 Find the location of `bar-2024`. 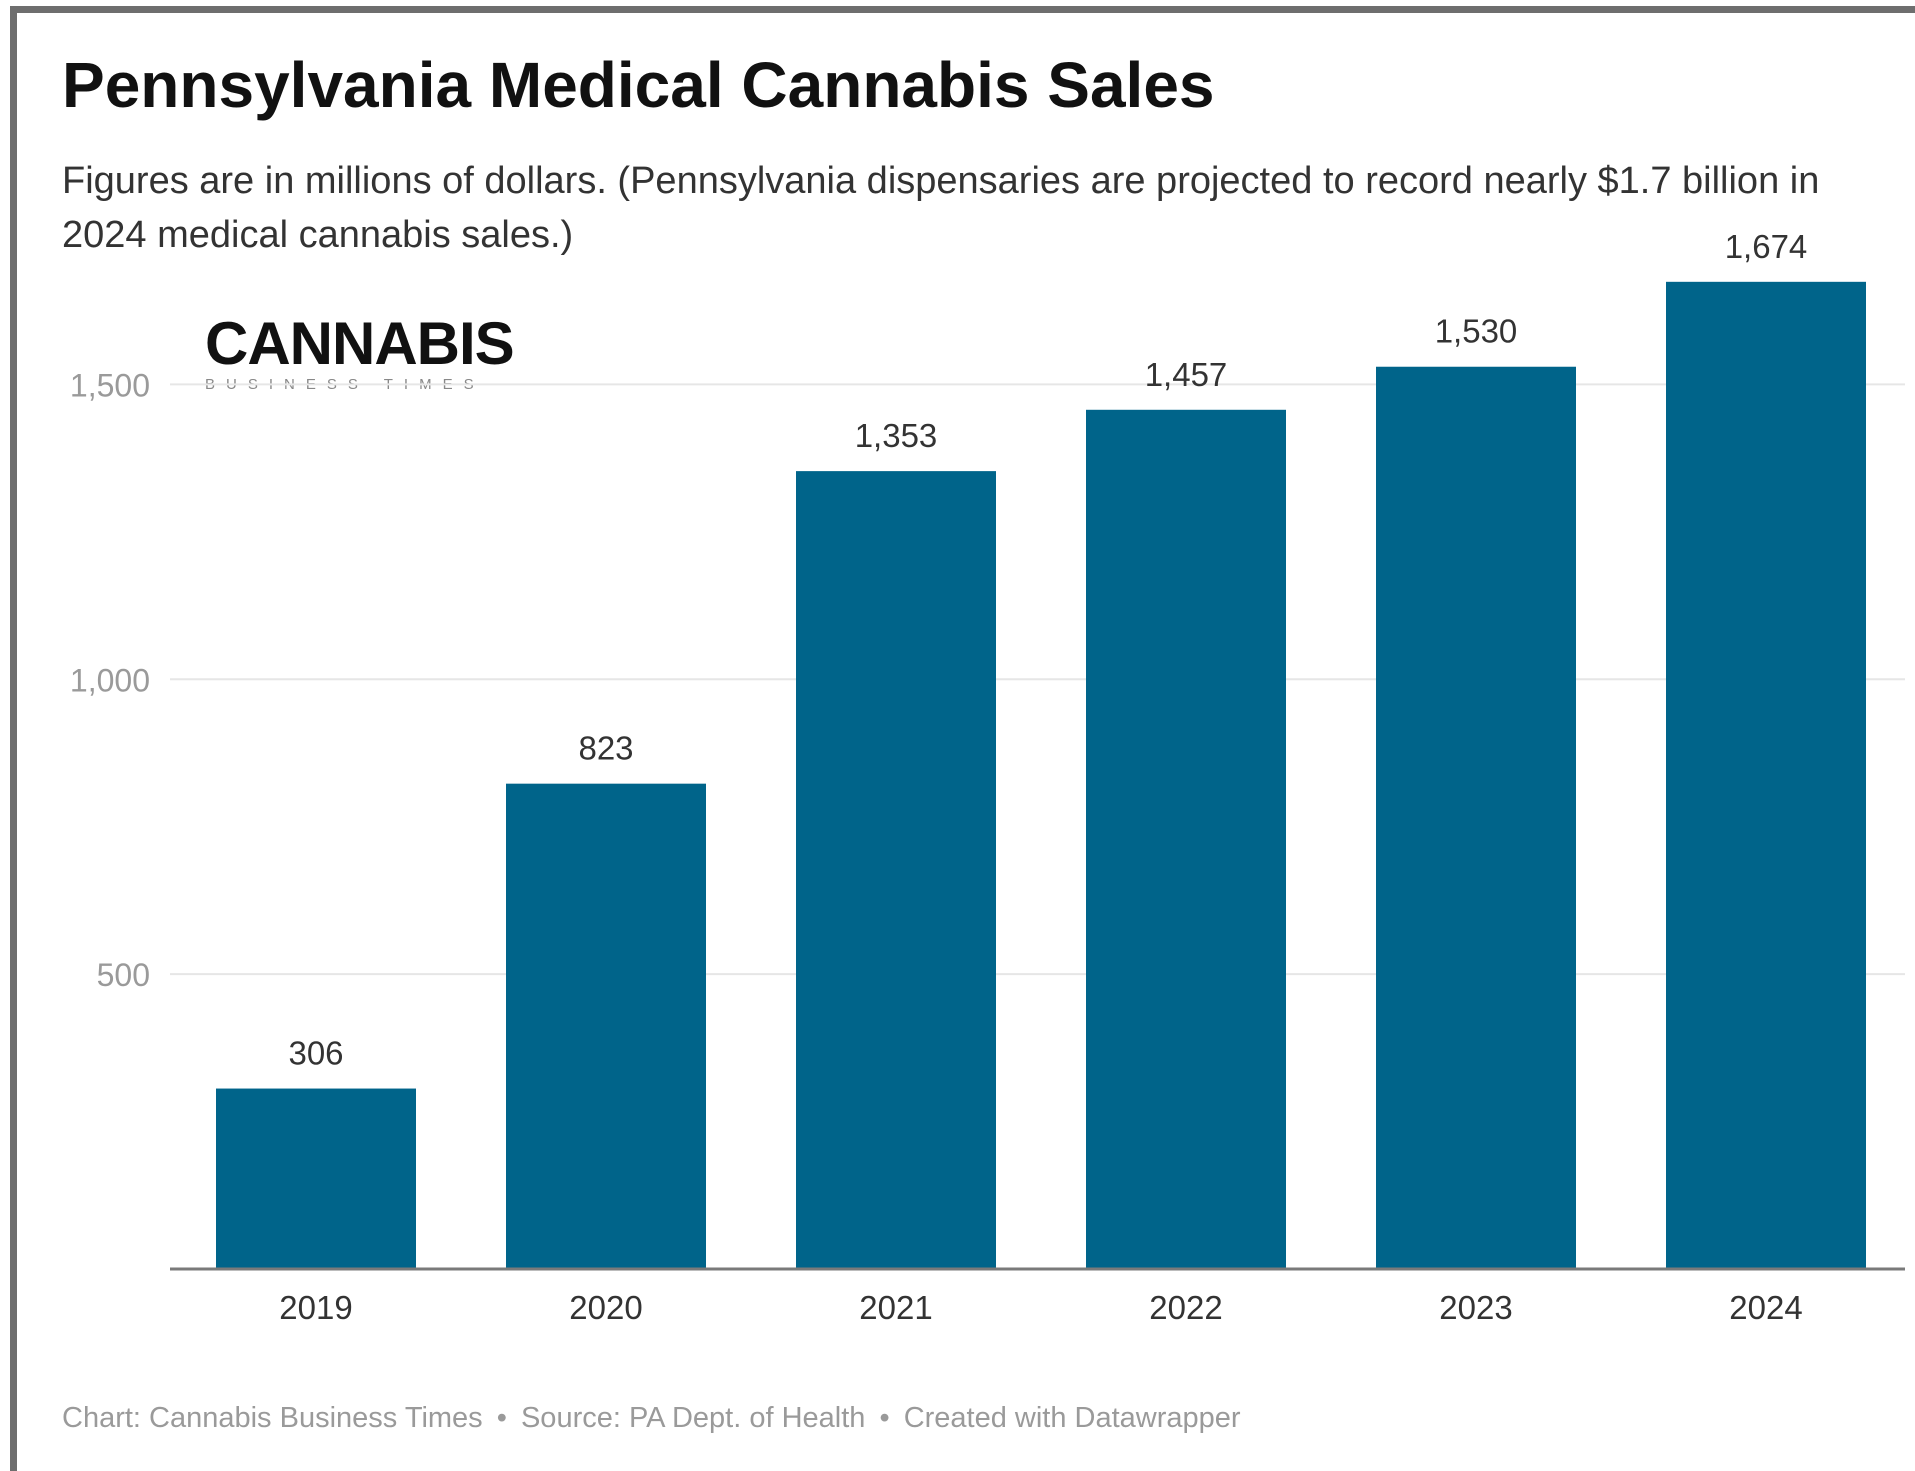

bar-2024 is located at coordinates (1766, 775).